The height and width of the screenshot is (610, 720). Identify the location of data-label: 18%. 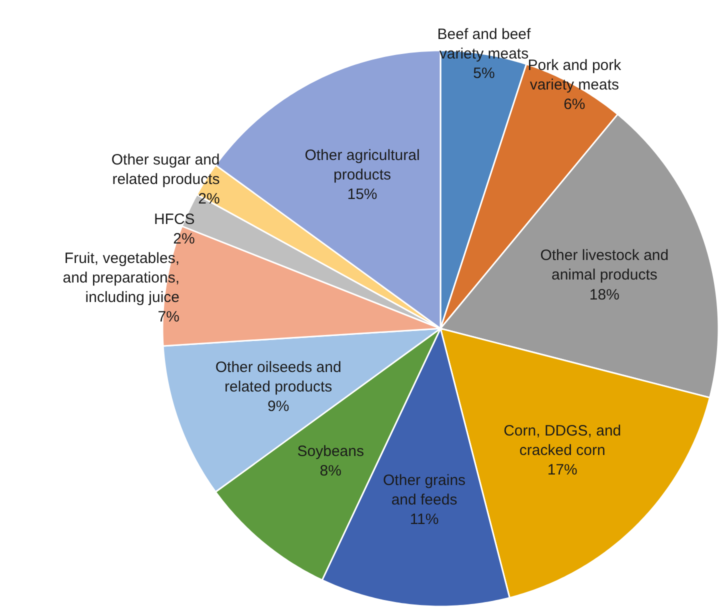
(604, 295).